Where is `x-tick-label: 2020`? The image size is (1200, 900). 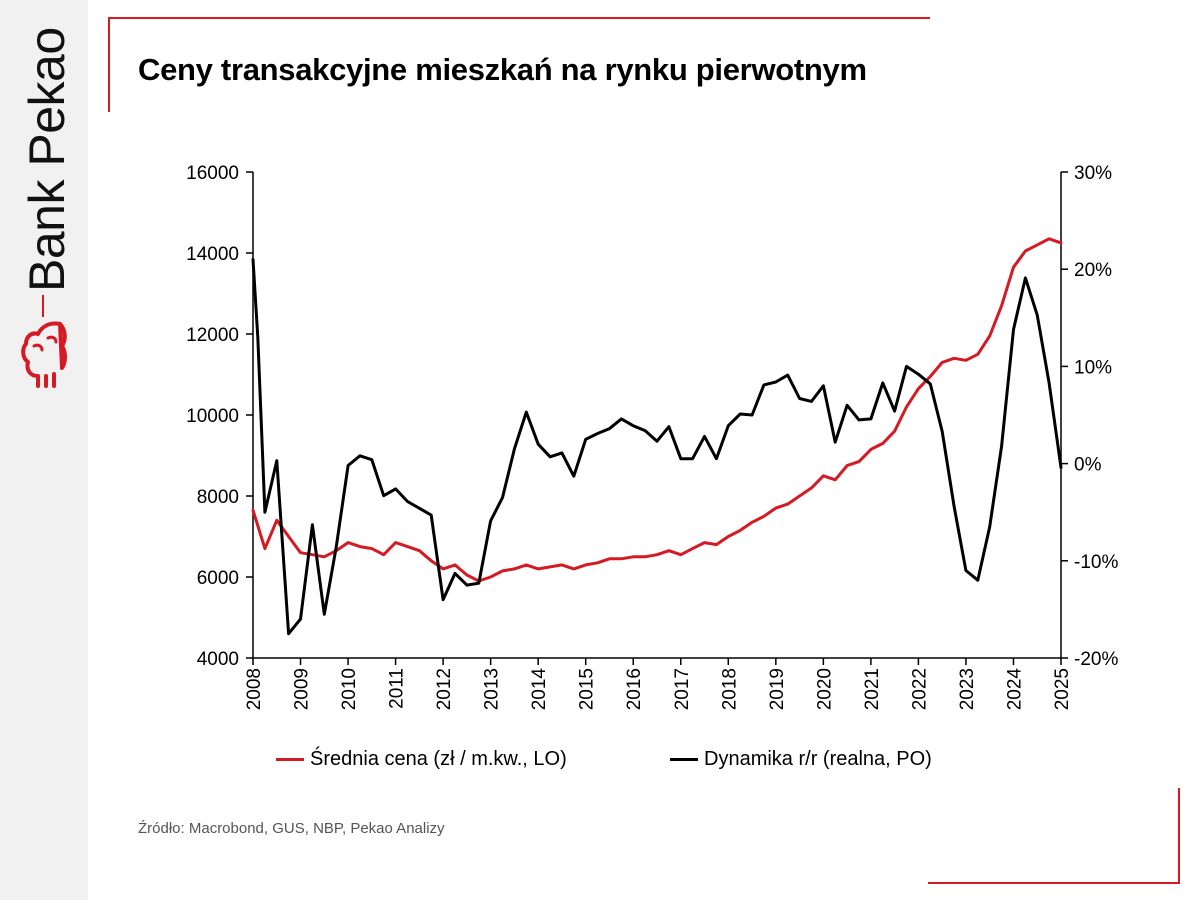 x-tick-label: 2020 is located at coordinates (824, 689).